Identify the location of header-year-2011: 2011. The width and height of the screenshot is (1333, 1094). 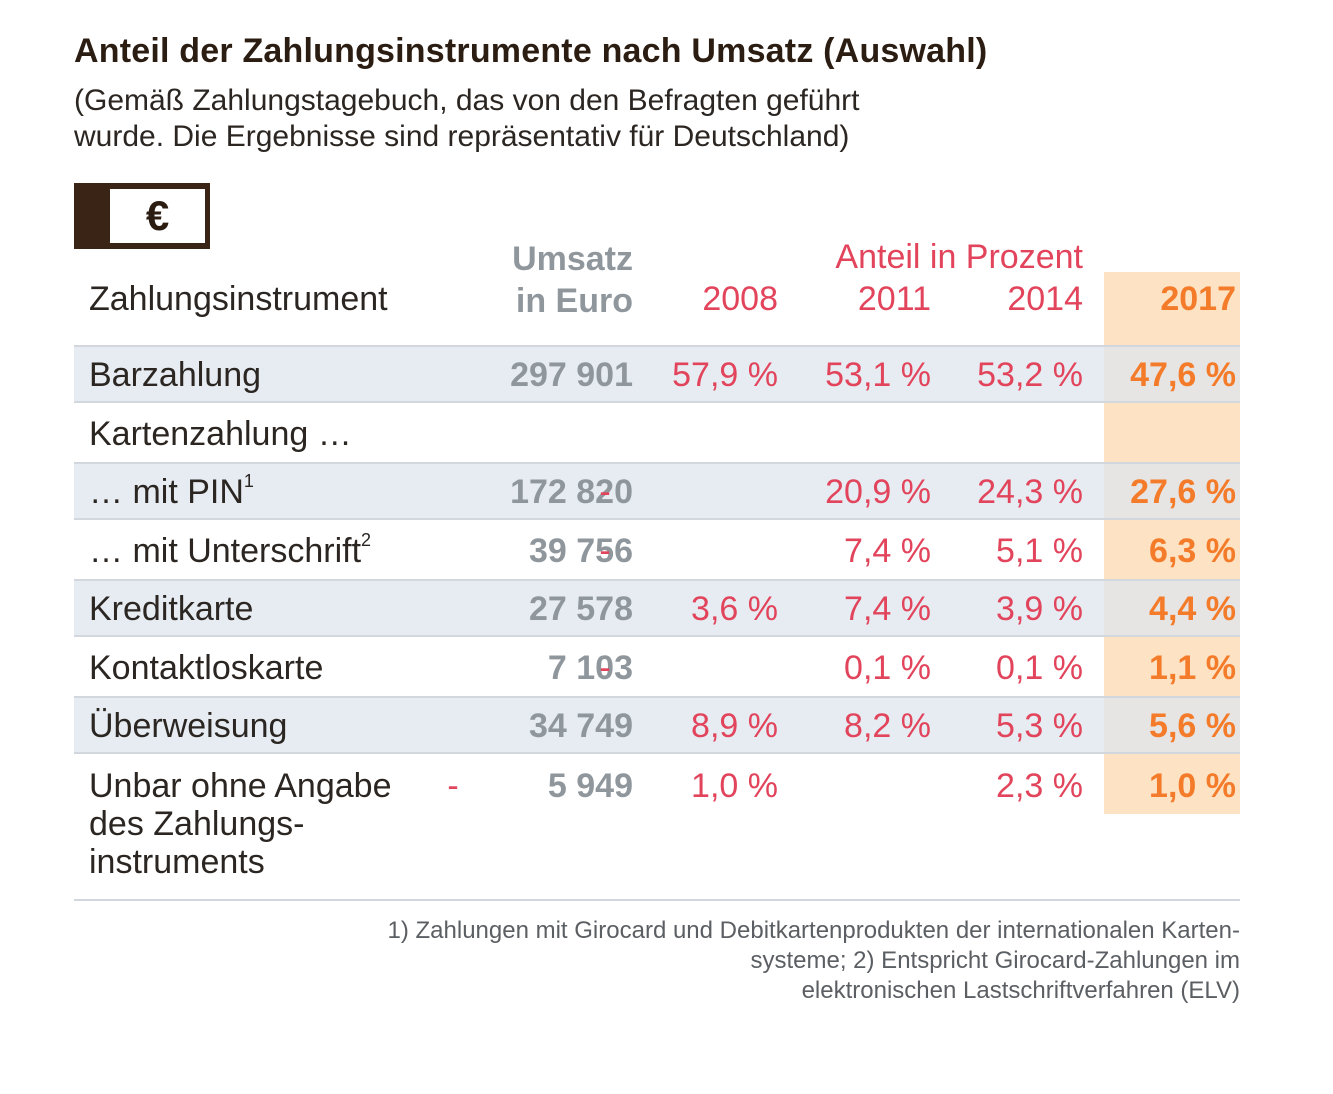
(894, 299).